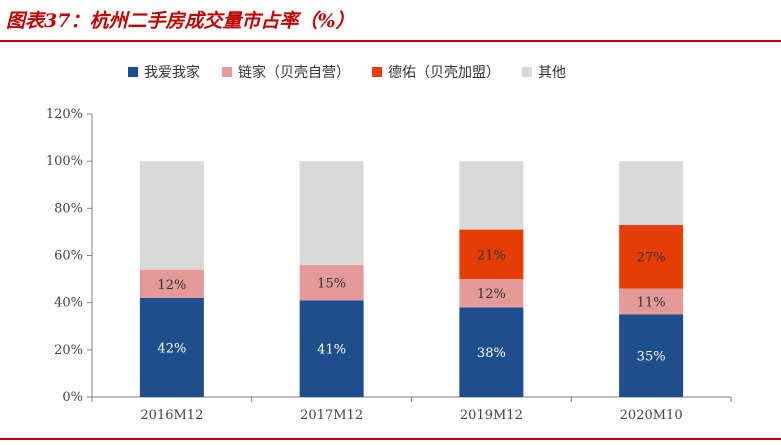 Image resolution: width=781 pixels, height=445 pixels. I want to click on legend-item: 链家（贝壳自营）, so click(286, 72).